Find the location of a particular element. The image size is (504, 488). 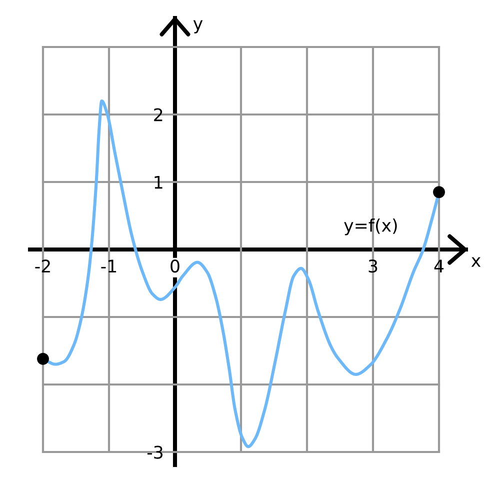

y-axis-title: y is located at coordinates (198, 27).